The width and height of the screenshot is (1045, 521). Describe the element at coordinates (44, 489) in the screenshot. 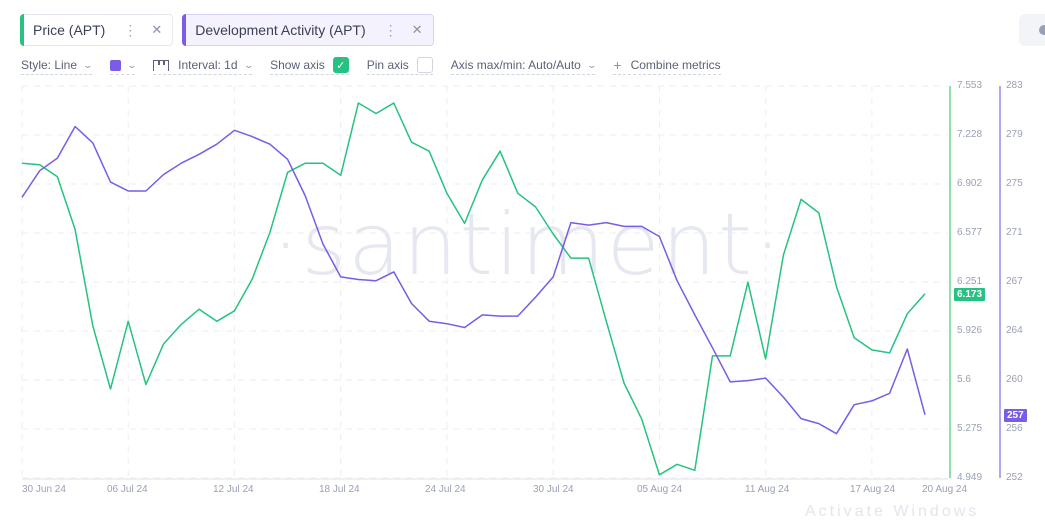

I see `x-axis-tick: 30 Jun 24` at that location.